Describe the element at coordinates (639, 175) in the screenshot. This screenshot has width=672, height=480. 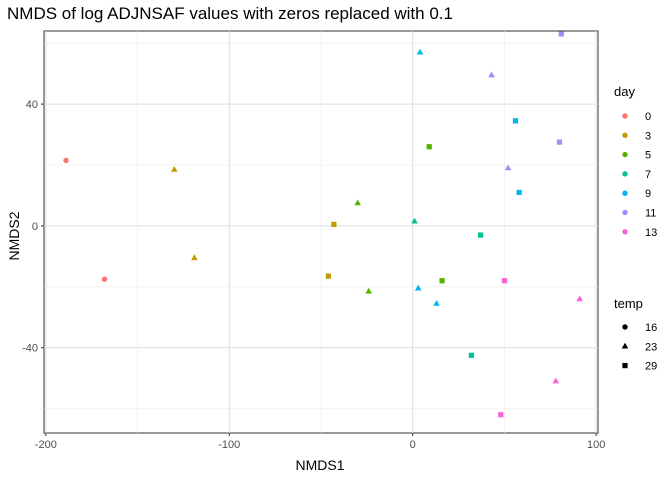
I see `legend-day-items: 0 3 5 7 9 11 13` at that location.